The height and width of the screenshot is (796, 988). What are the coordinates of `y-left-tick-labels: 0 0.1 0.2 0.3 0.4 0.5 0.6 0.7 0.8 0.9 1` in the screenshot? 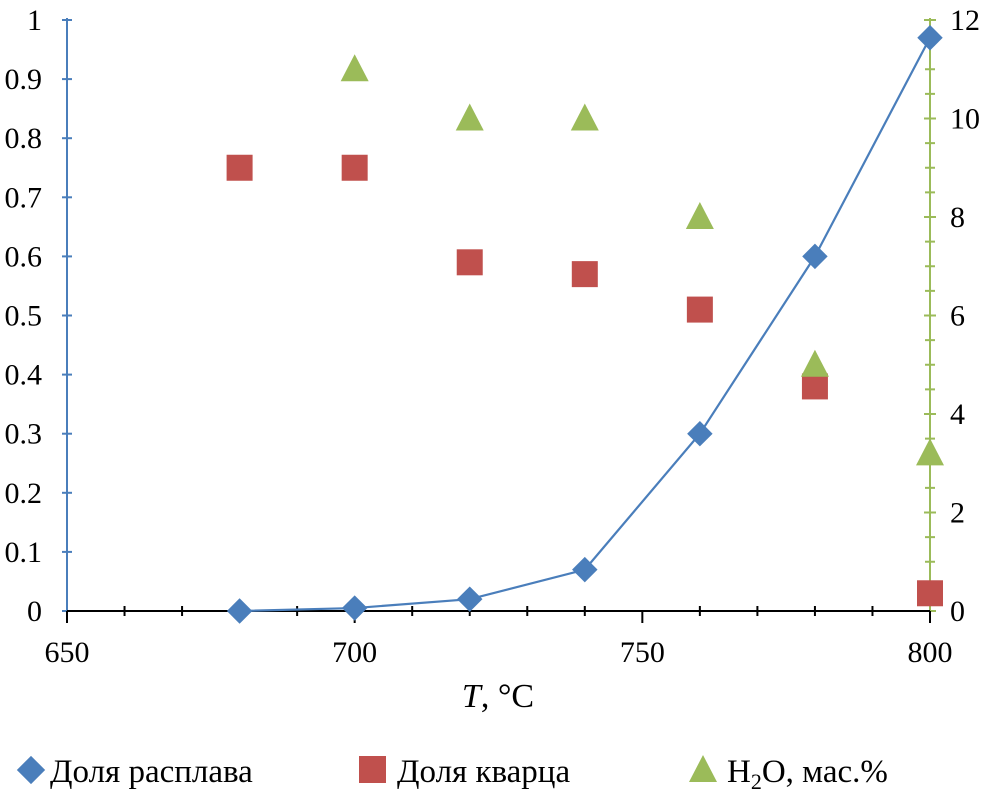 It's located at (24, 316).